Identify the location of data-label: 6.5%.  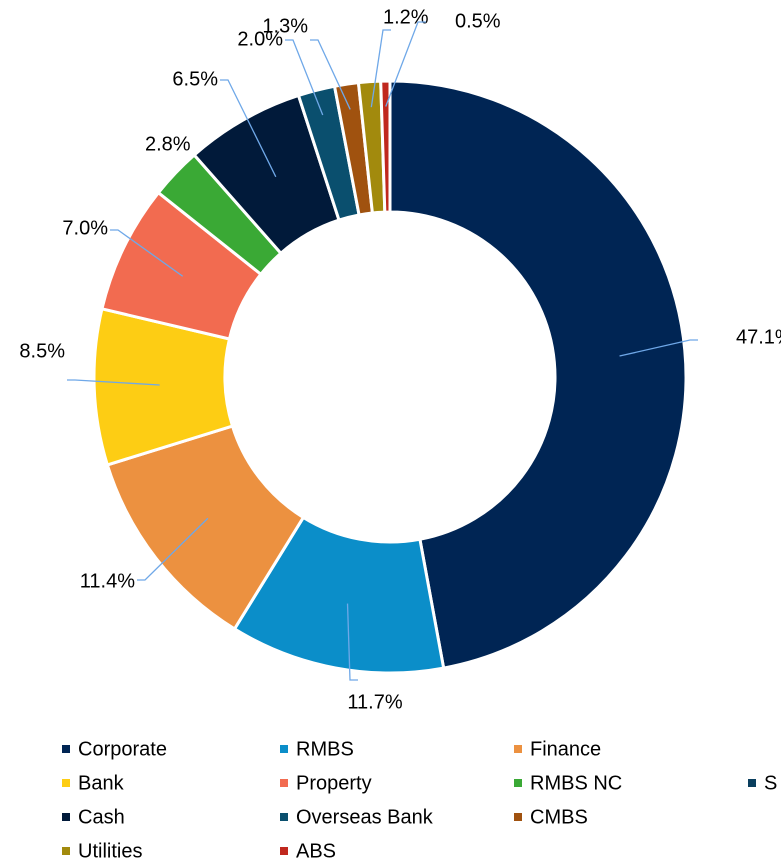
(195, 79).